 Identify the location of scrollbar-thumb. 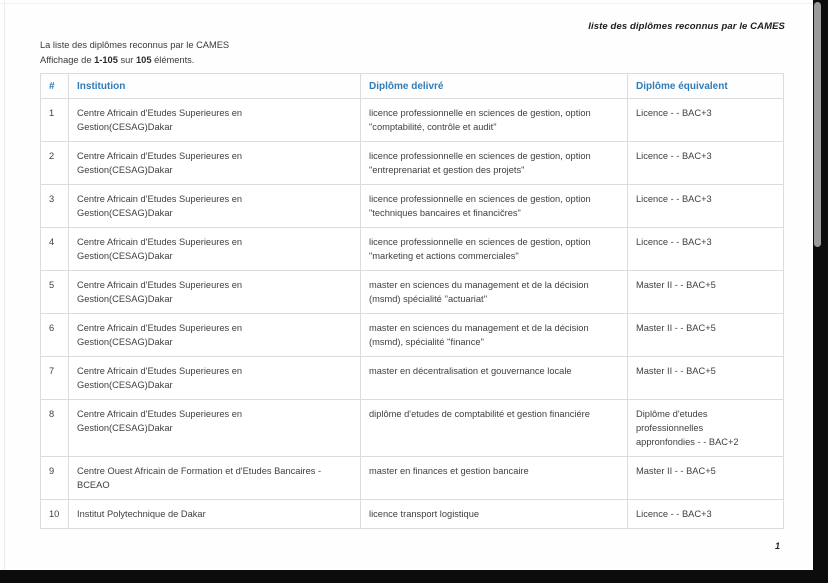
(817, 124).